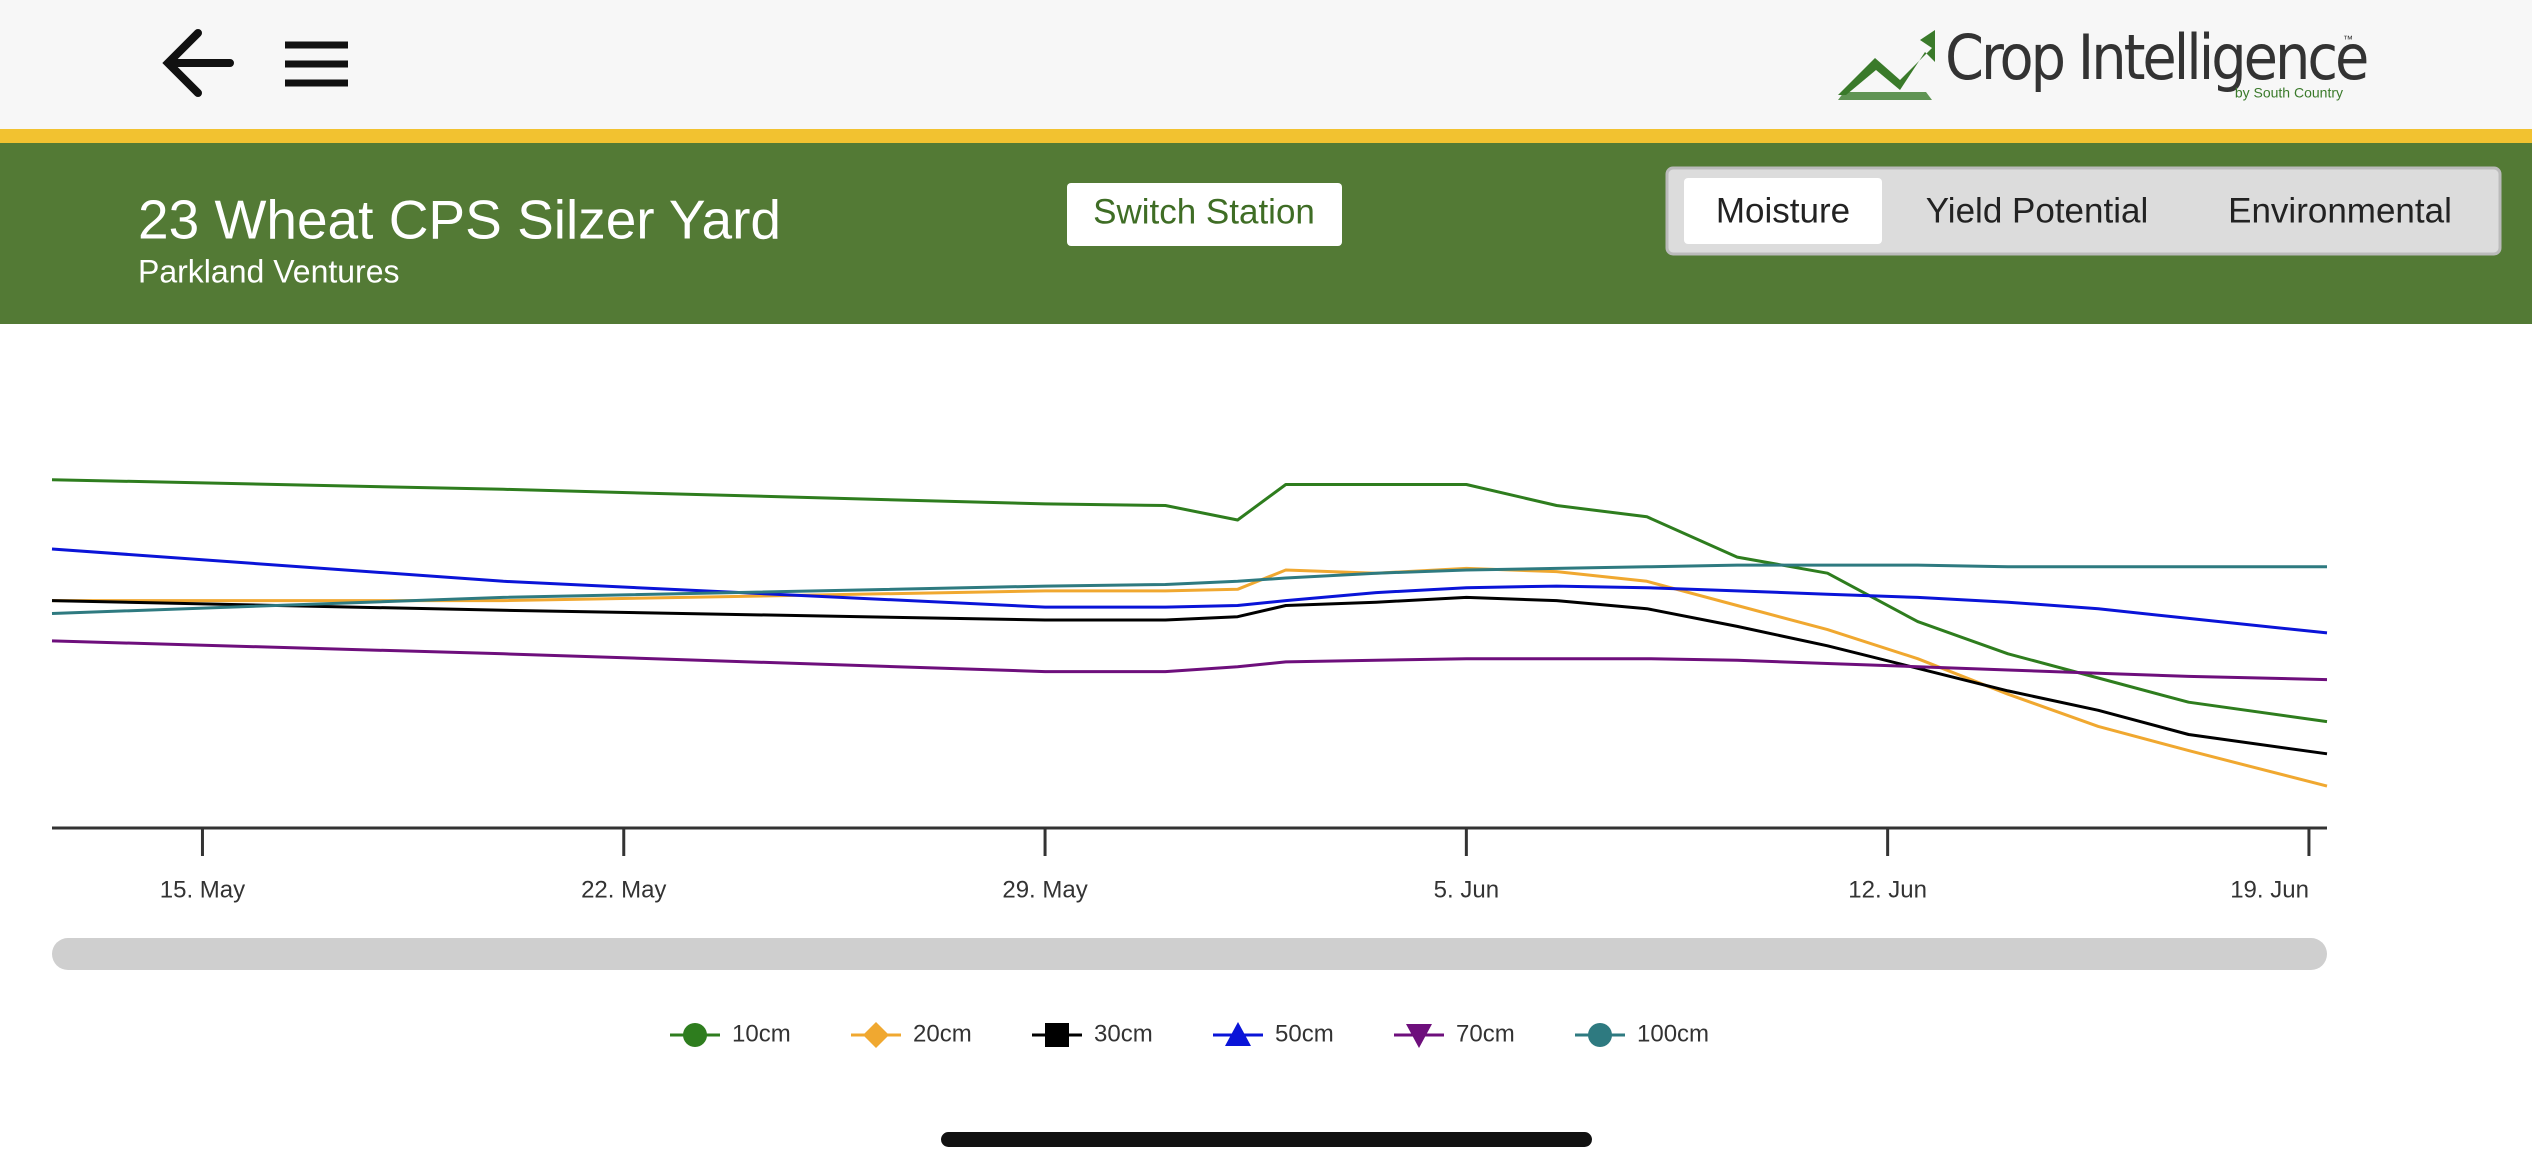 This screenshot has width=2532, height=1175. What do you see at coordinates (316, 64) in the screenshot?
I see `menu-button` at bounding box center [316, 64].